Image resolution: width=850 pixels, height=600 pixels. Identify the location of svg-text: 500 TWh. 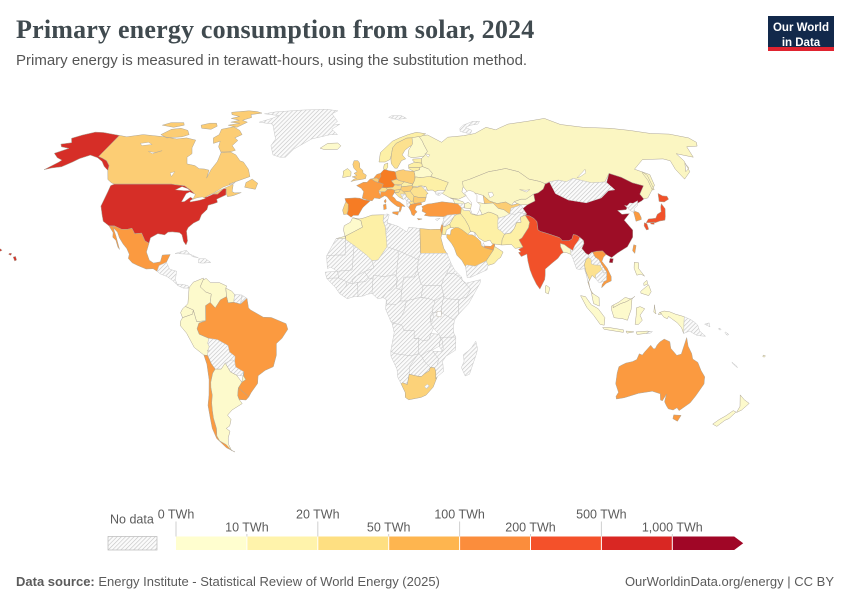
(601, 515).